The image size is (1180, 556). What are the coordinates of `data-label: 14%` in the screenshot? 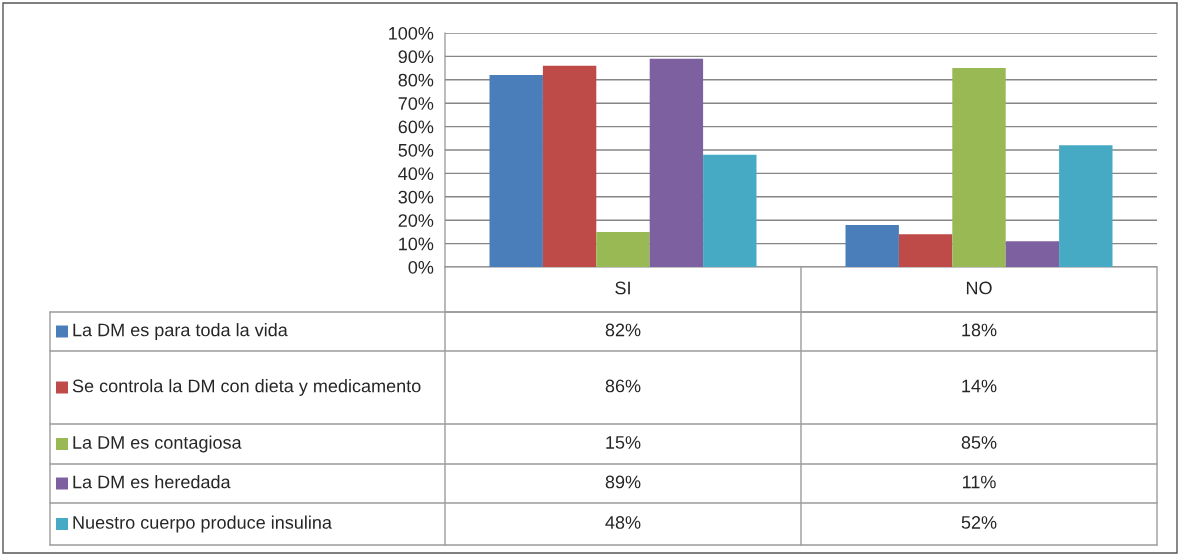 It's located at (979, 386).